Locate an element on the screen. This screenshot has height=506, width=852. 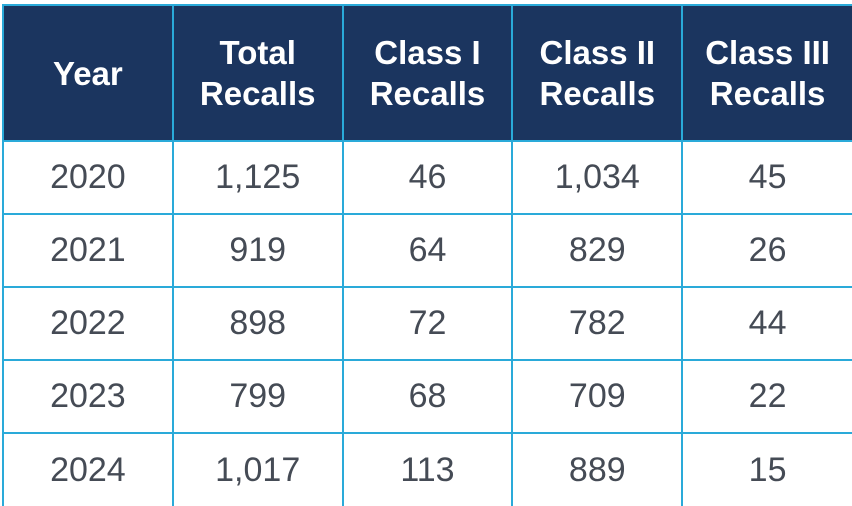
table-row: 2022 898 72 782 44 is located at coordinates (427, 323).